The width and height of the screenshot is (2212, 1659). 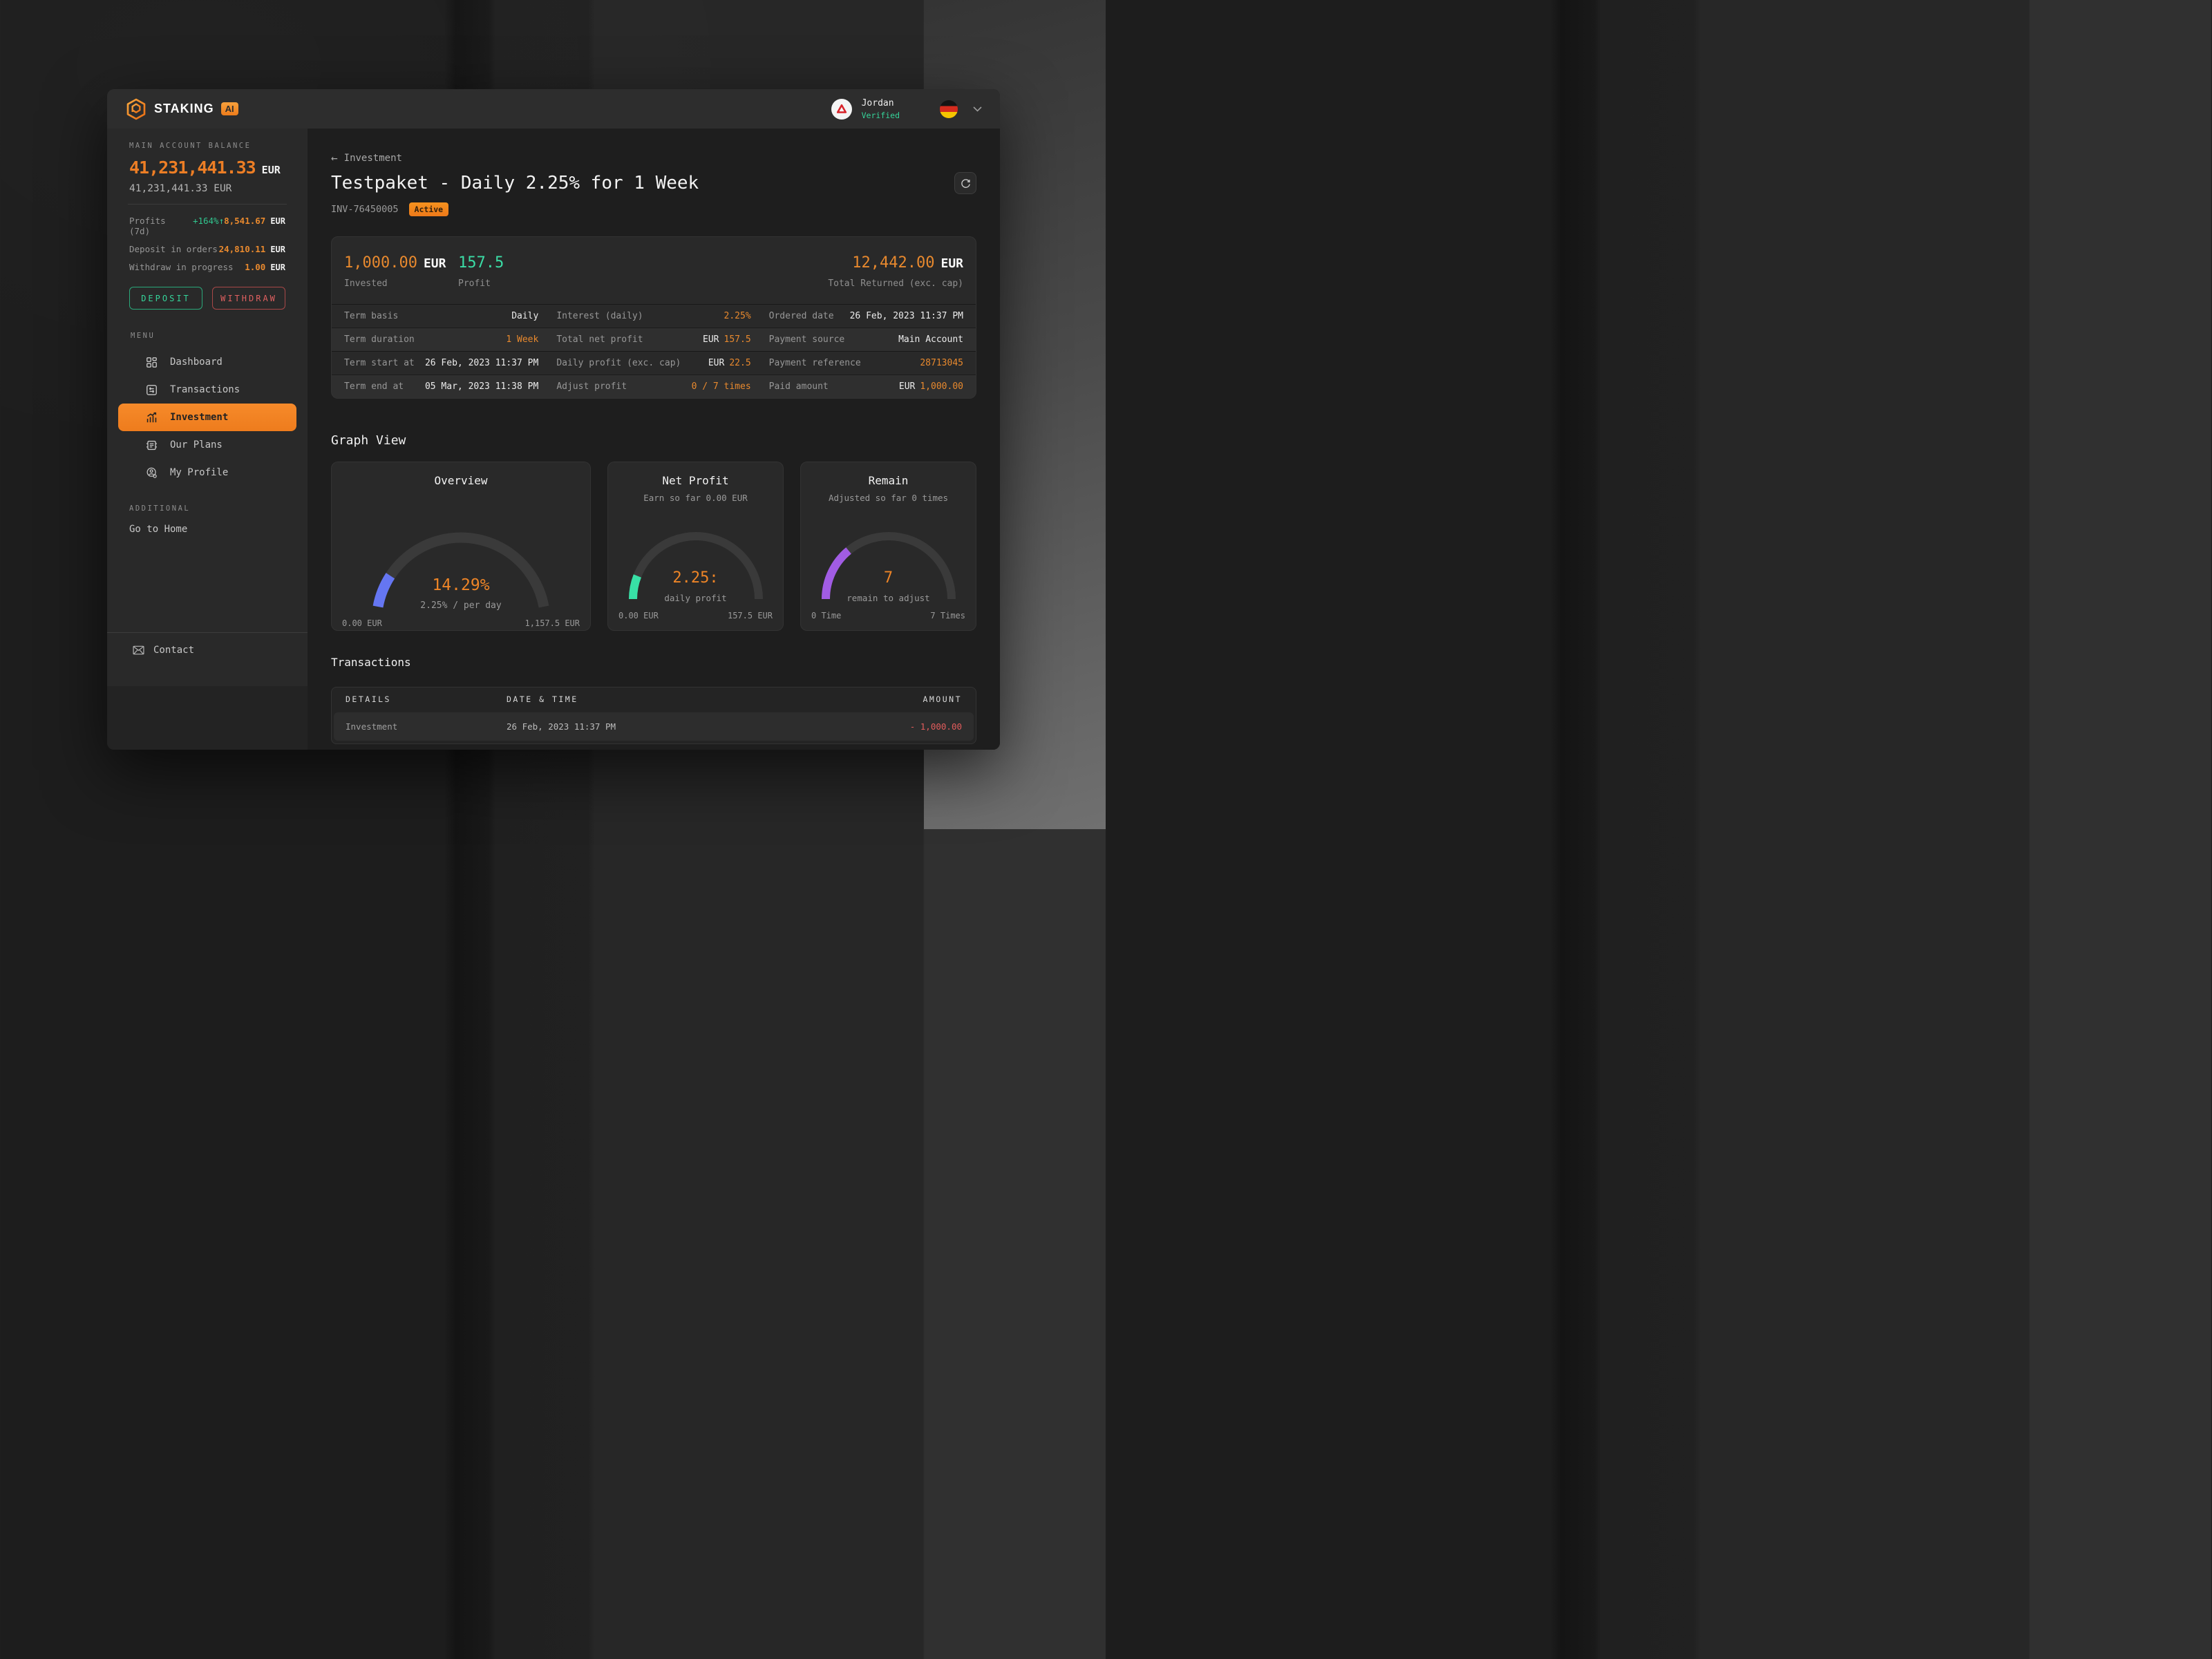 I want to click on detail-interest-daily: Interest (daily) 2.25%, so click(x=653, y=316).